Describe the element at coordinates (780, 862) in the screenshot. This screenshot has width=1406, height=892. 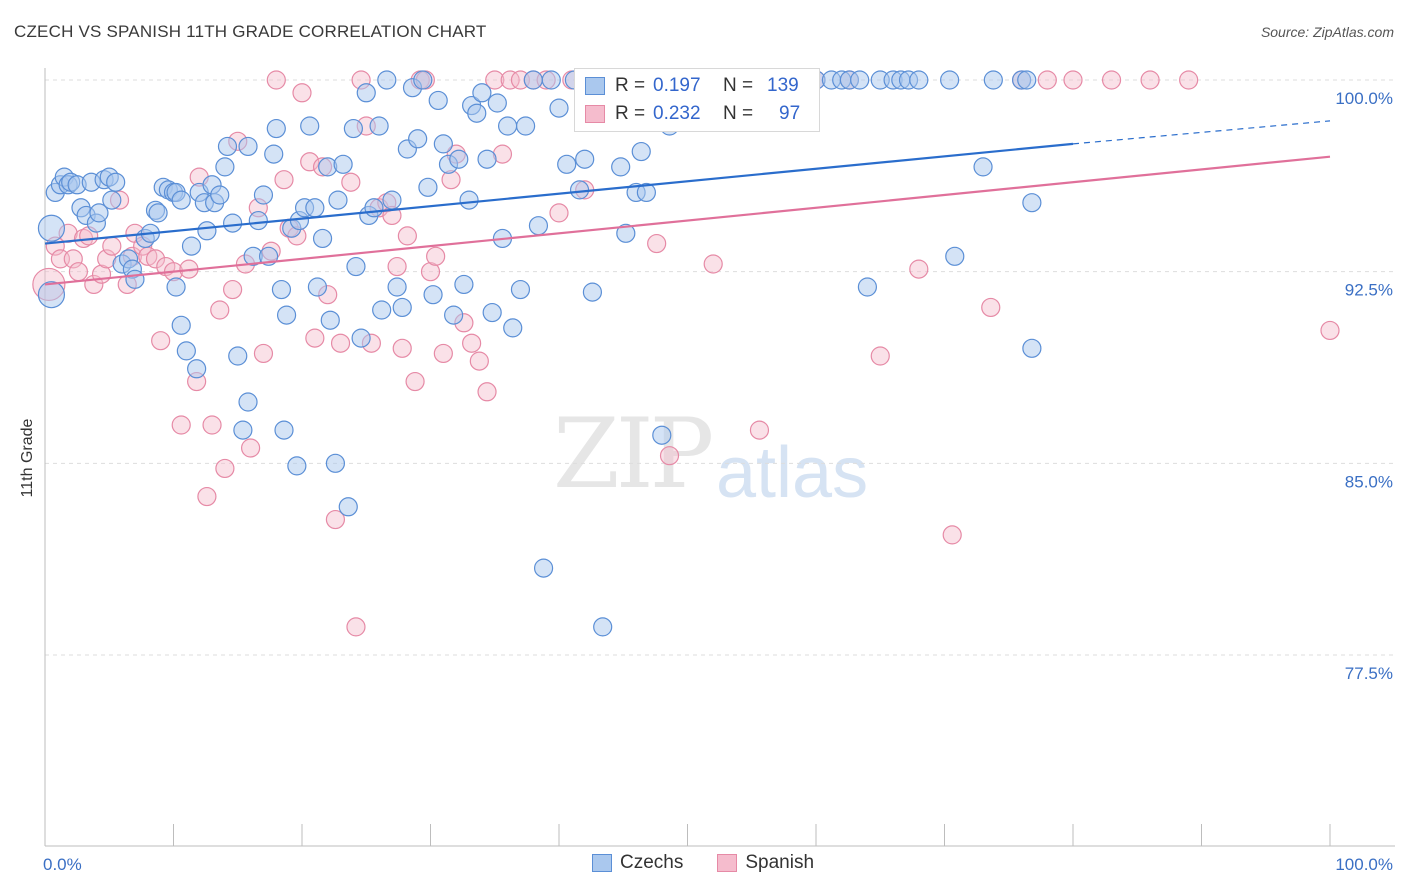
I see `legend-spanish-label: Spanish` at that location.